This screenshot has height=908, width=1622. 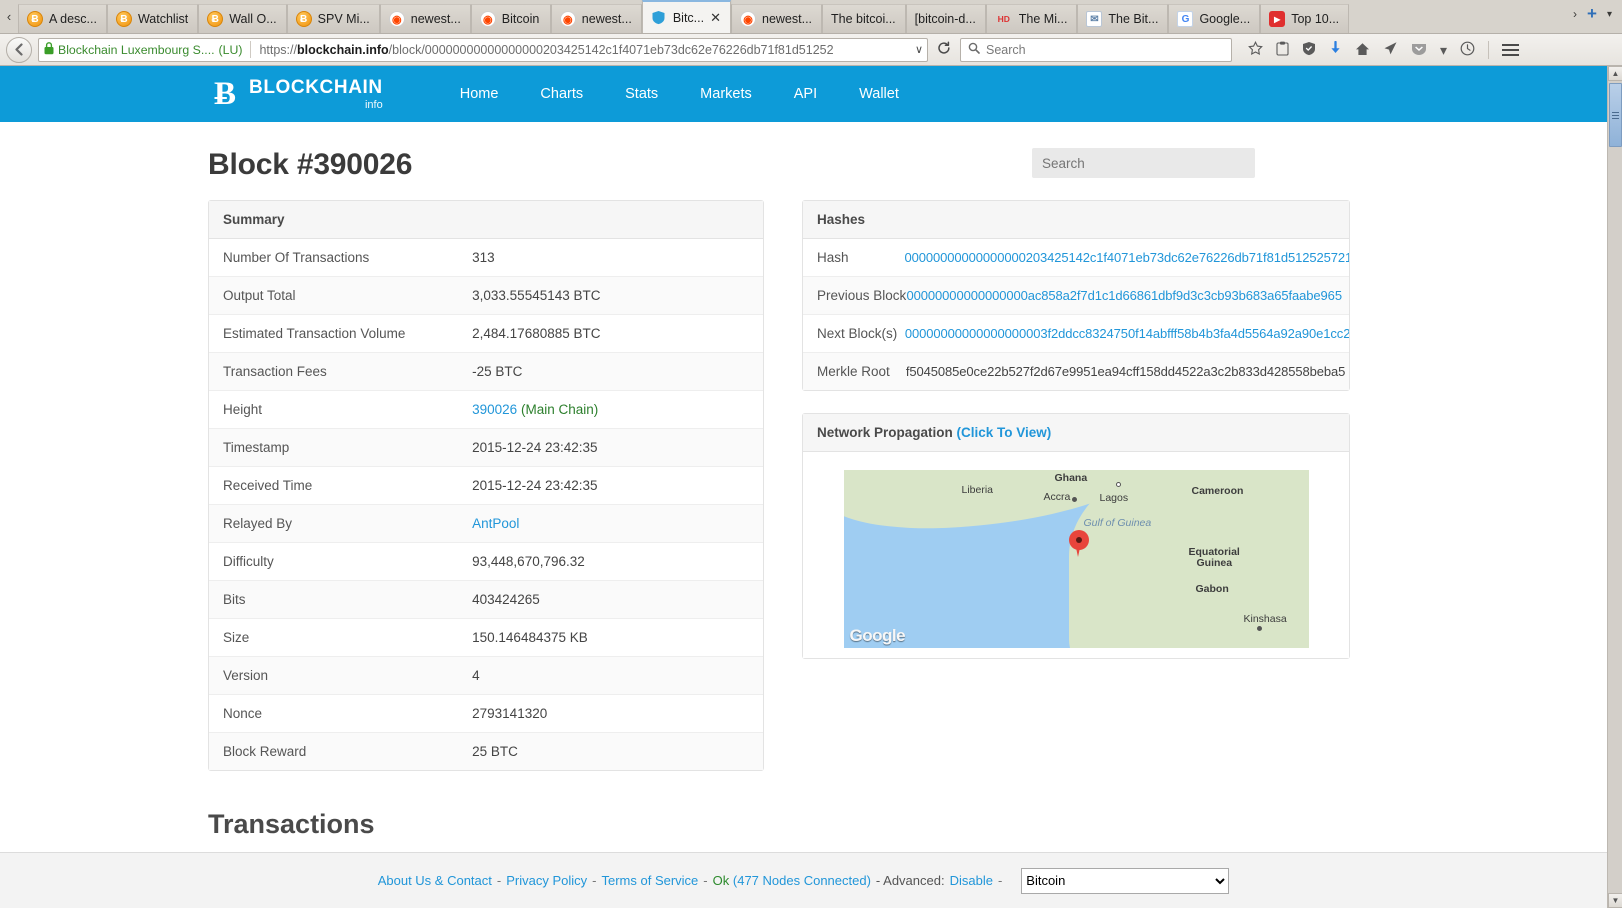 I want to click on clipboard-icon, so click(x=1282, y=49).